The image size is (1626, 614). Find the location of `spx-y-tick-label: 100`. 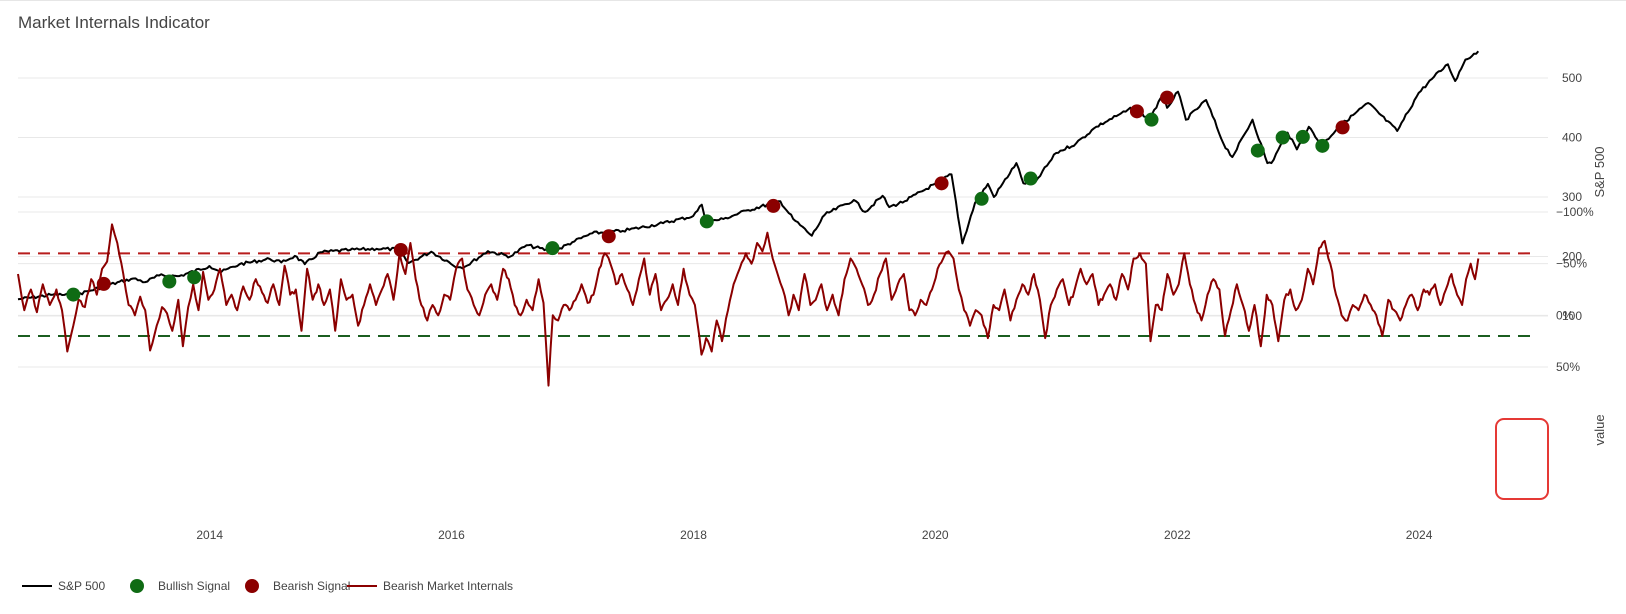

spx-y-tick-label: 100 is located at coordinates (1572, 316).